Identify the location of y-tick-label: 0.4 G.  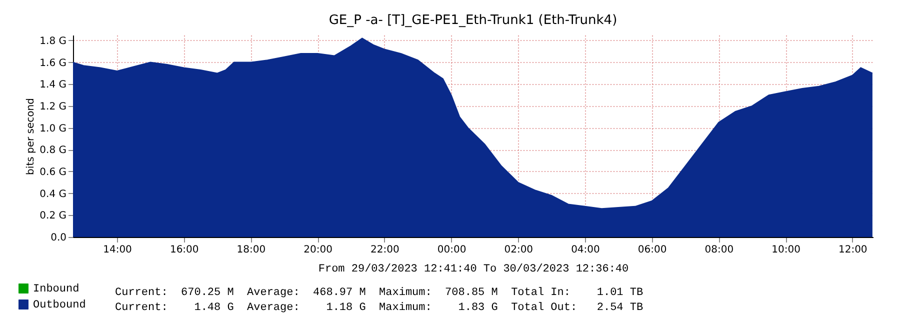
(53, 194).